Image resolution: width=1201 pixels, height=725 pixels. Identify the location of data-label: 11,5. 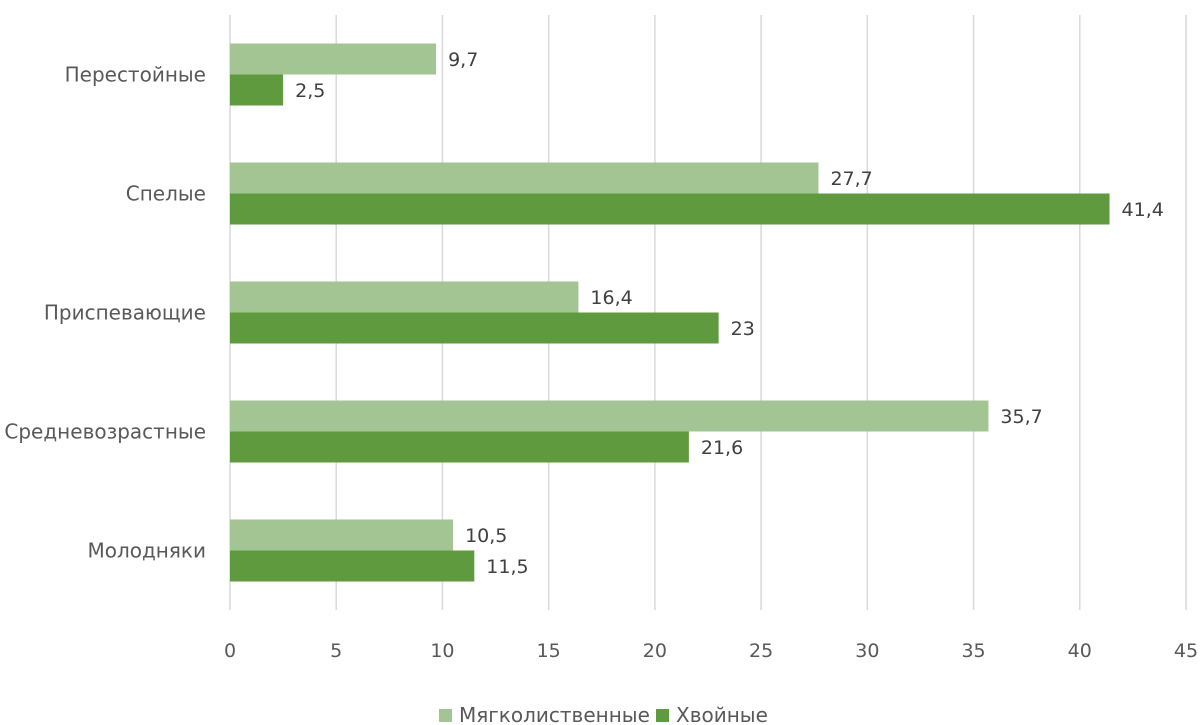
(507, 567).